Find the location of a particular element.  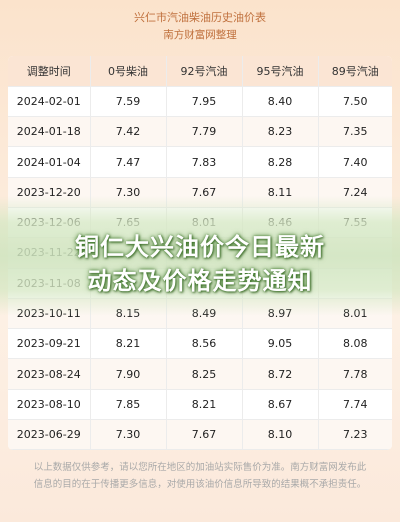

table-row: 2023-08-24 7.90 8.25 8.72 7.78 is located at coordinates (200, 374).